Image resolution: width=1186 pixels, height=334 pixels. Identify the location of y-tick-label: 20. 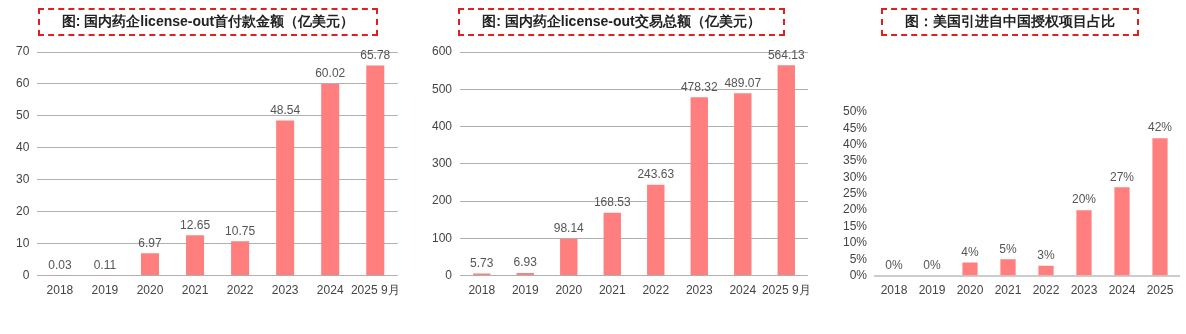
(22, 211).